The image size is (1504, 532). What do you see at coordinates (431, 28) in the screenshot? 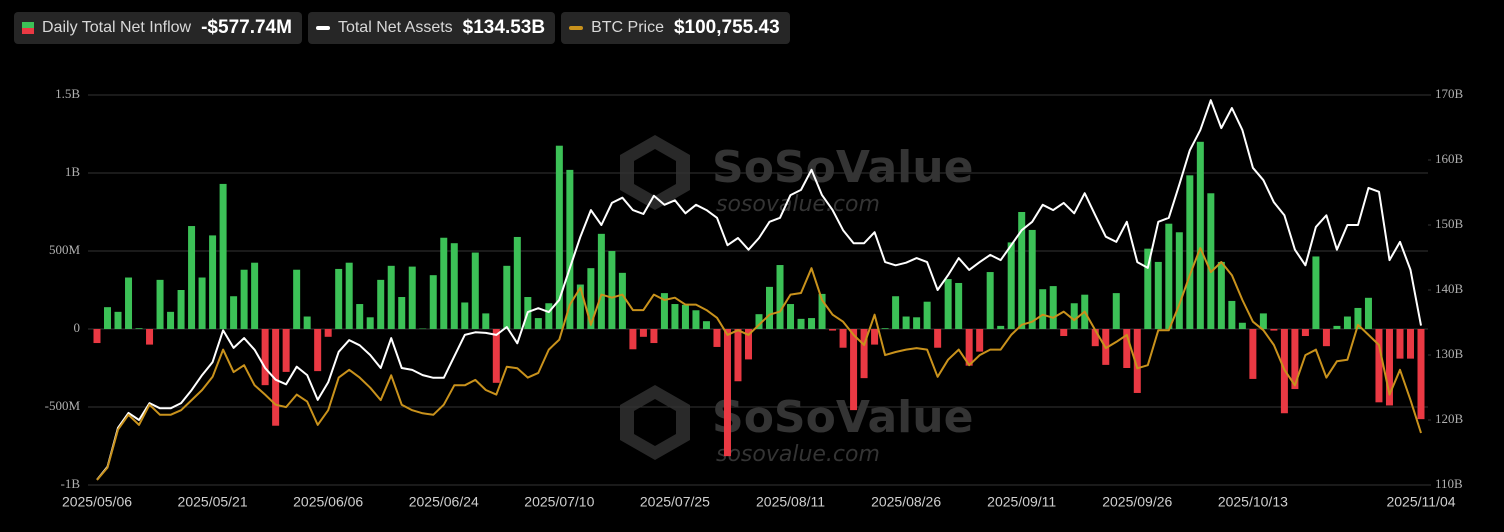
I see `legend-item: Total Net Assets $134.53B` at bounding box center [431, 28].